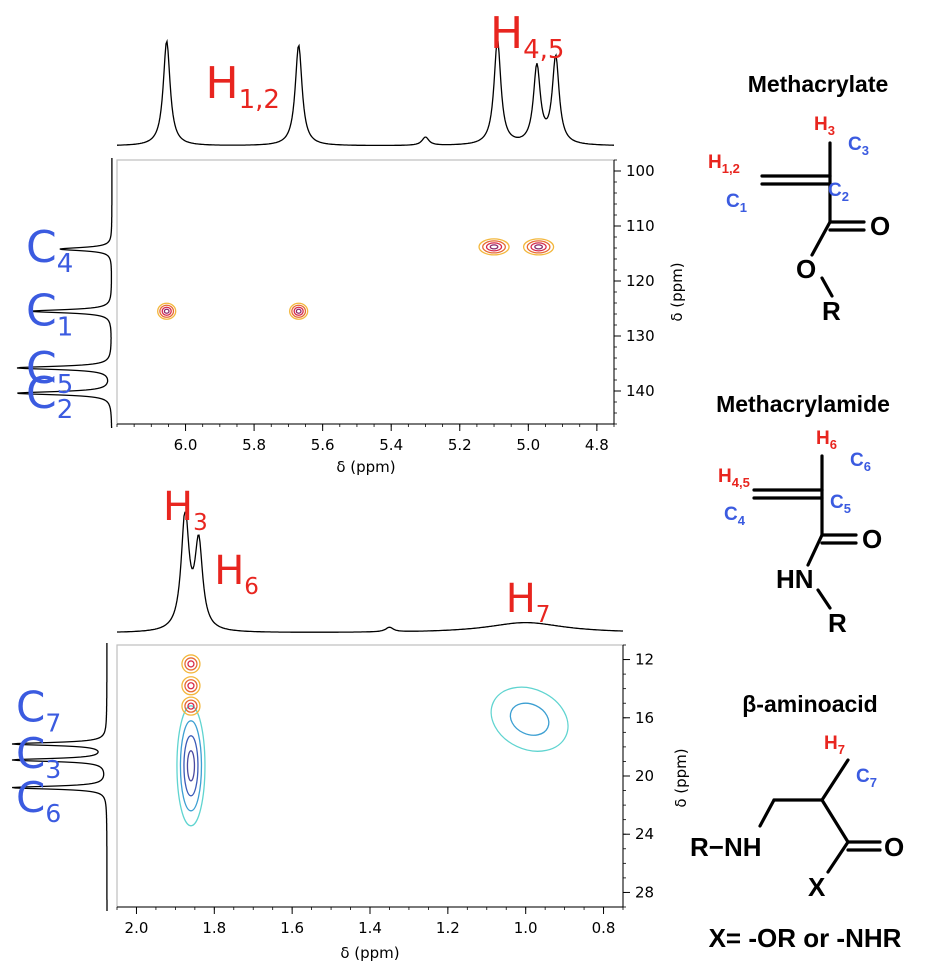  Describe the element at coordinates (254, 445) in the screenshot. I see `x-tick-label: 5.8` at that location.